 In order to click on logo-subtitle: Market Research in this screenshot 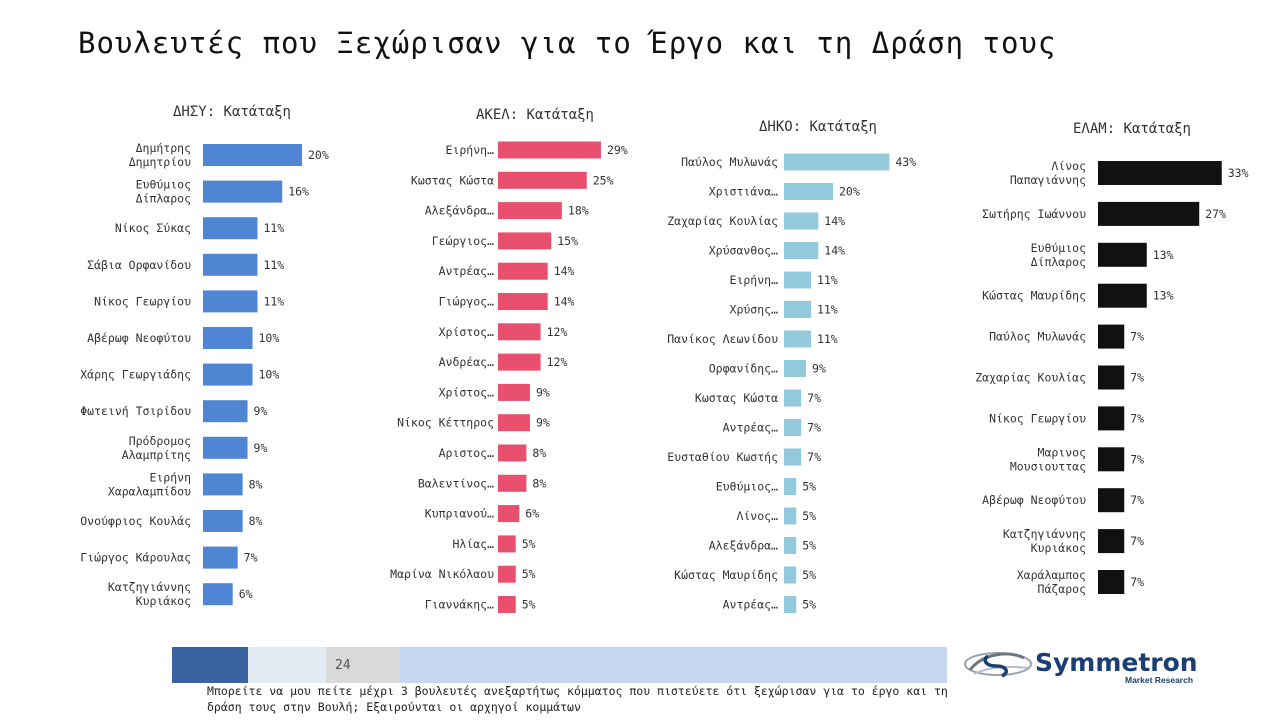, I will do `click(1159, 680)`.